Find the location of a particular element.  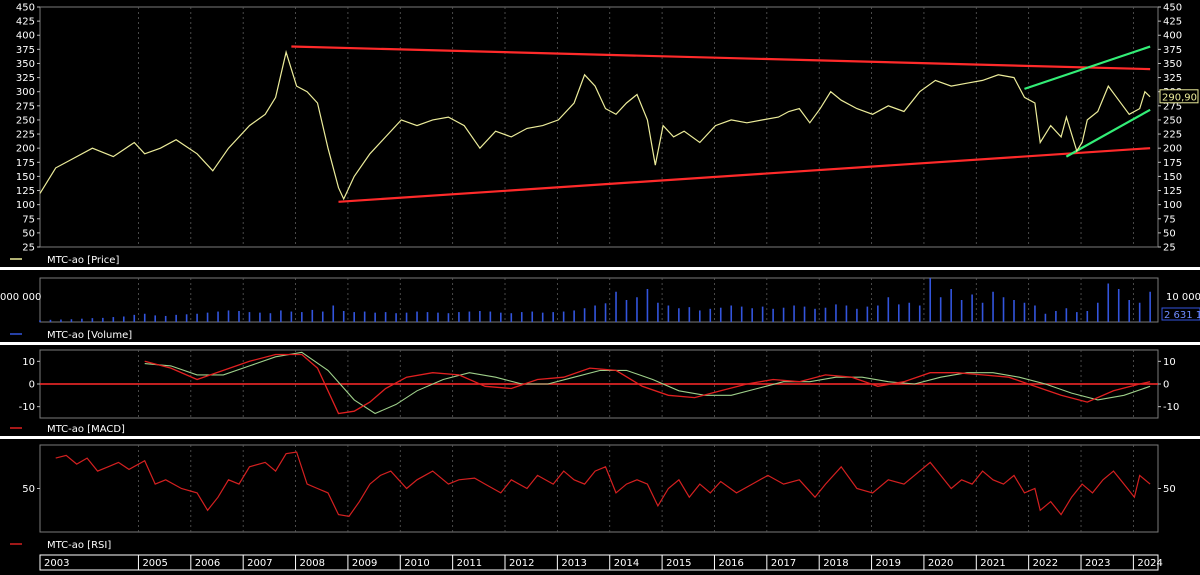

y-tick-label: 450 is located at coordinates (1172, 8).